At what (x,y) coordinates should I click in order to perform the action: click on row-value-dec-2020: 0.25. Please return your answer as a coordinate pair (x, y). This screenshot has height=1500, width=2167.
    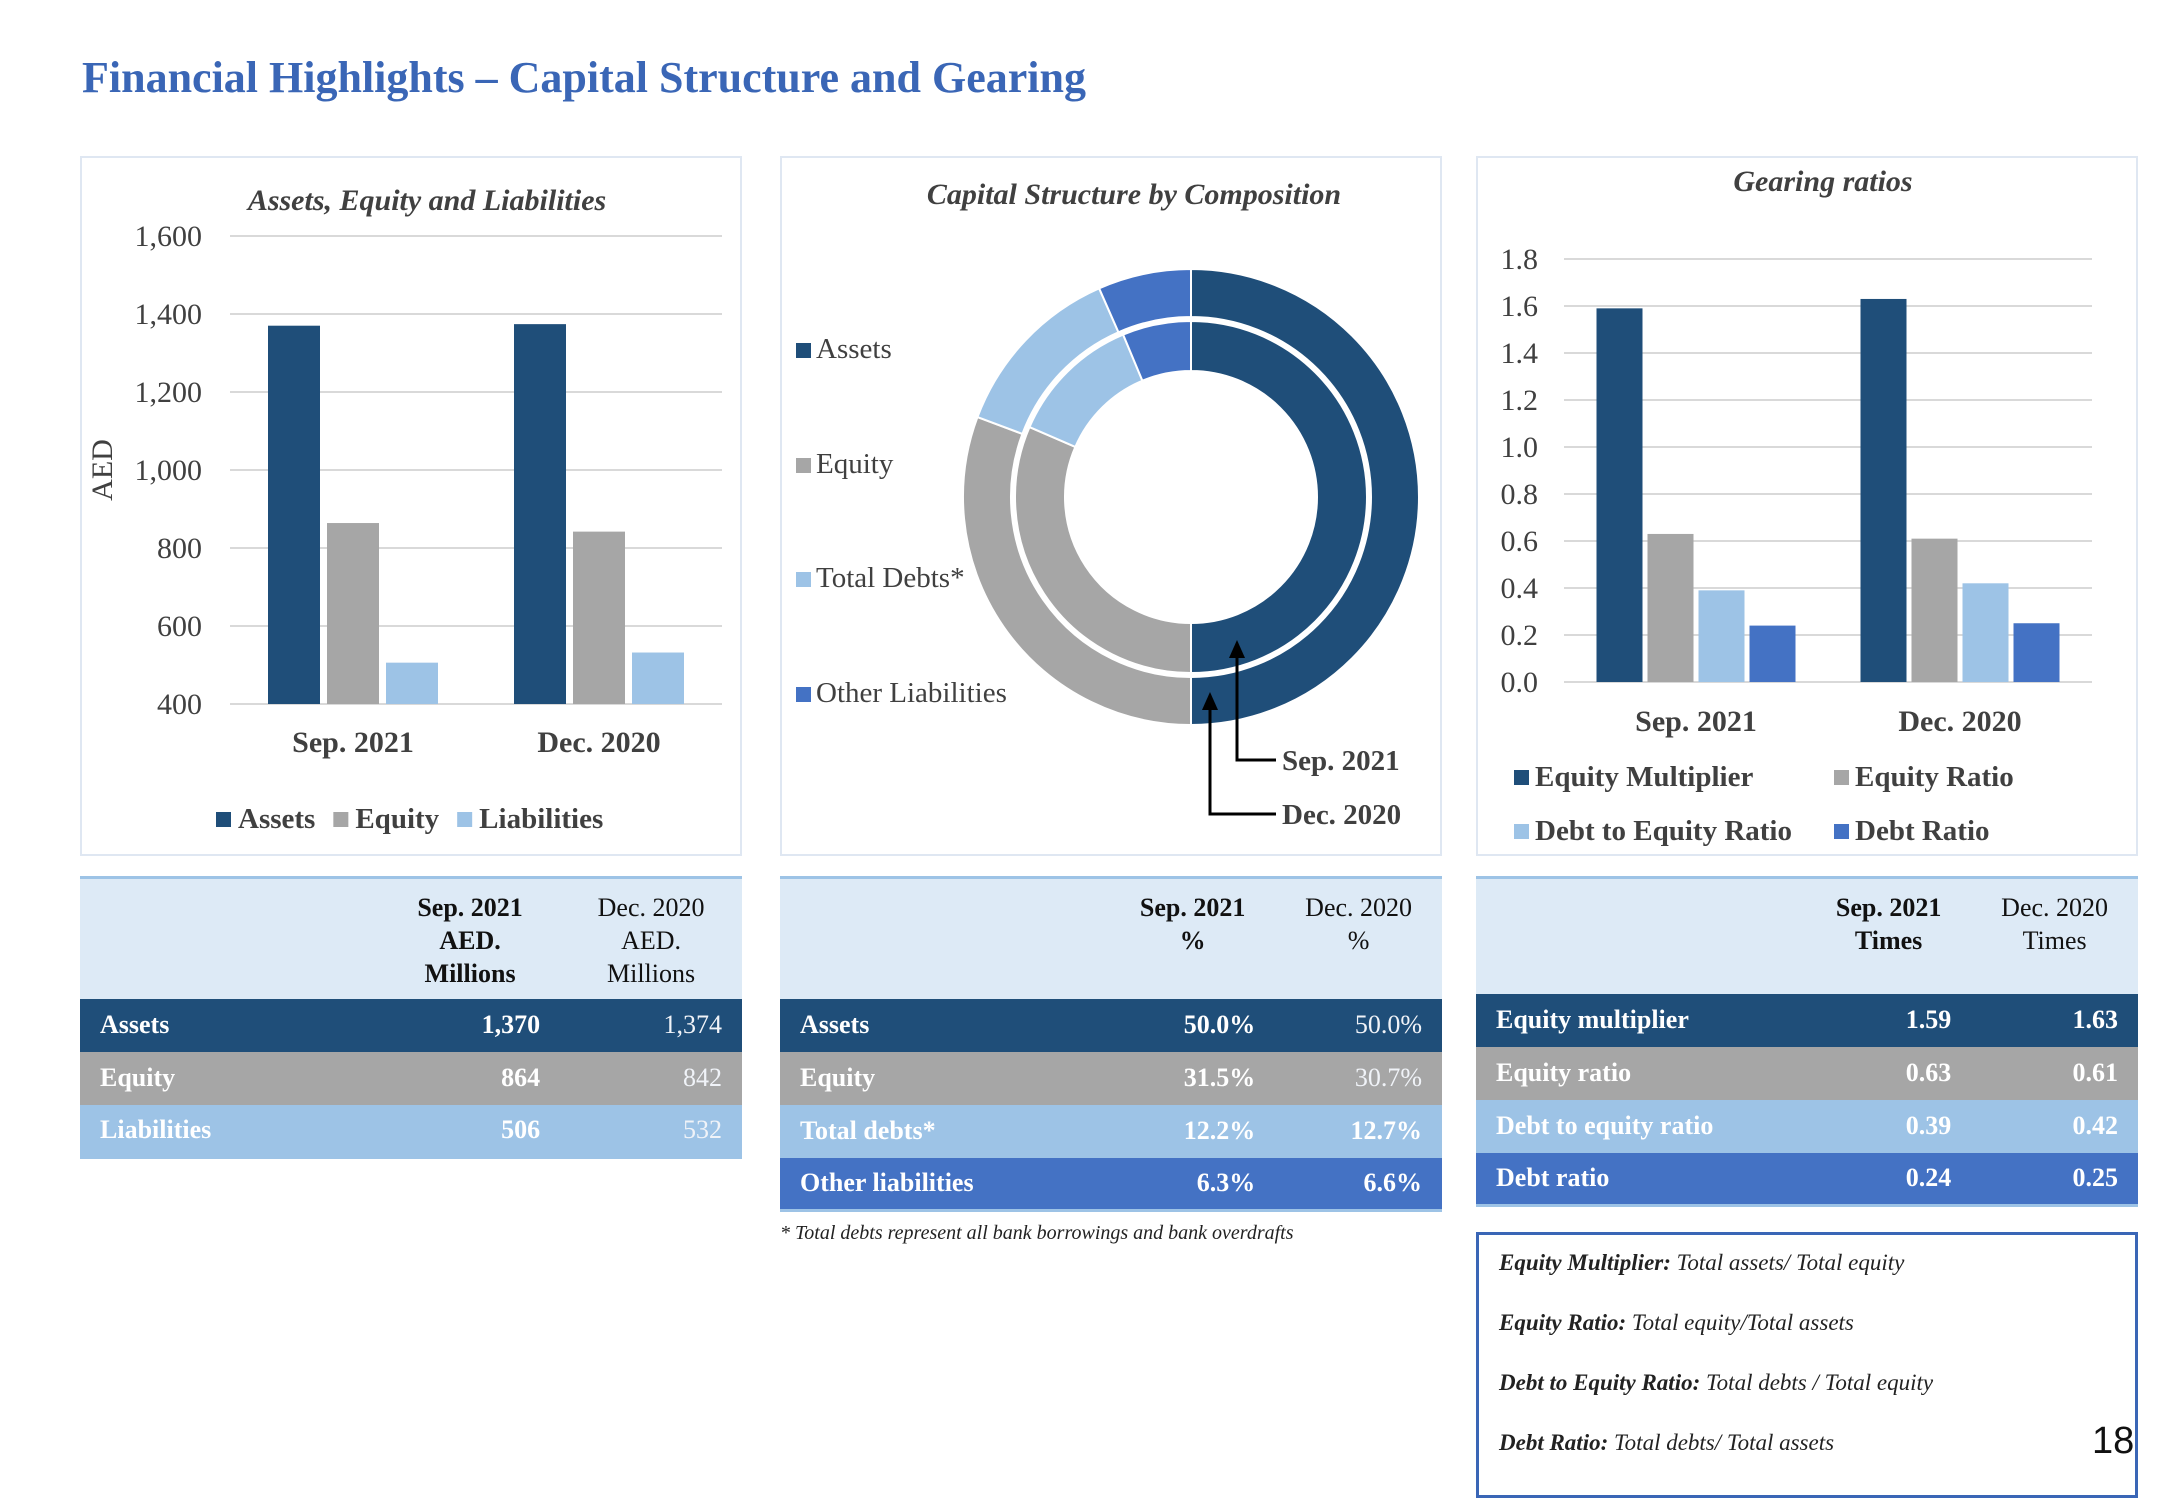
    Looking at the image, I should click on (2054, 1179).